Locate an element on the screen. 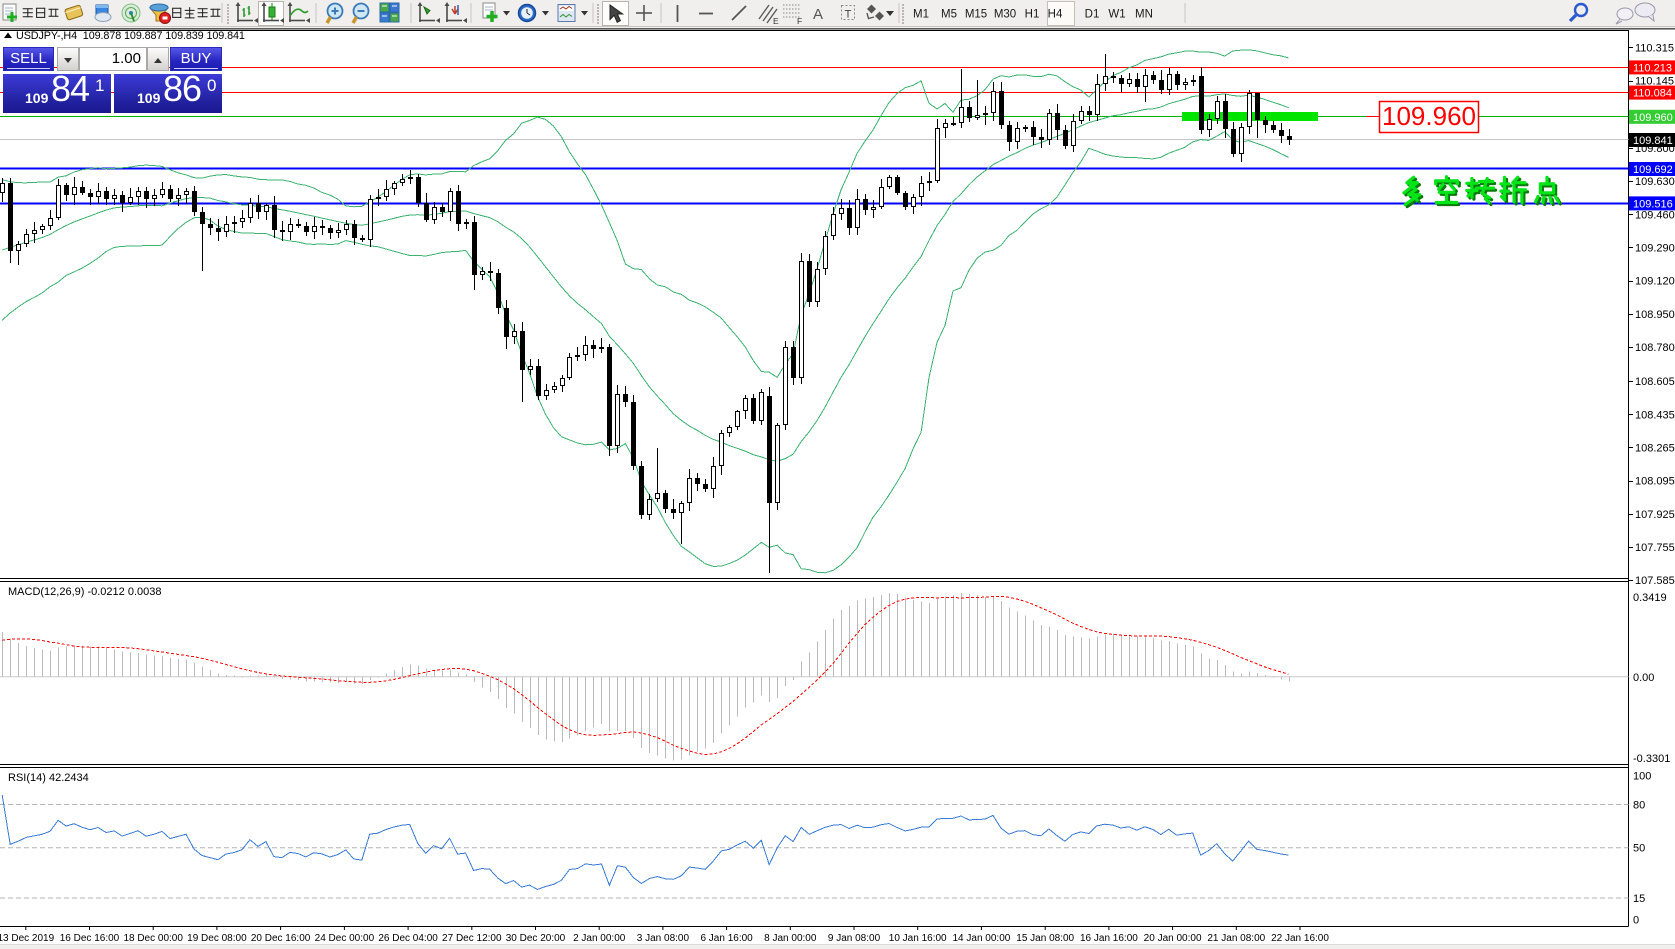 Image resolution: width=1675 pixels, height=949 pixels. svg-text: H4 is located at coordinates (1055, 15).